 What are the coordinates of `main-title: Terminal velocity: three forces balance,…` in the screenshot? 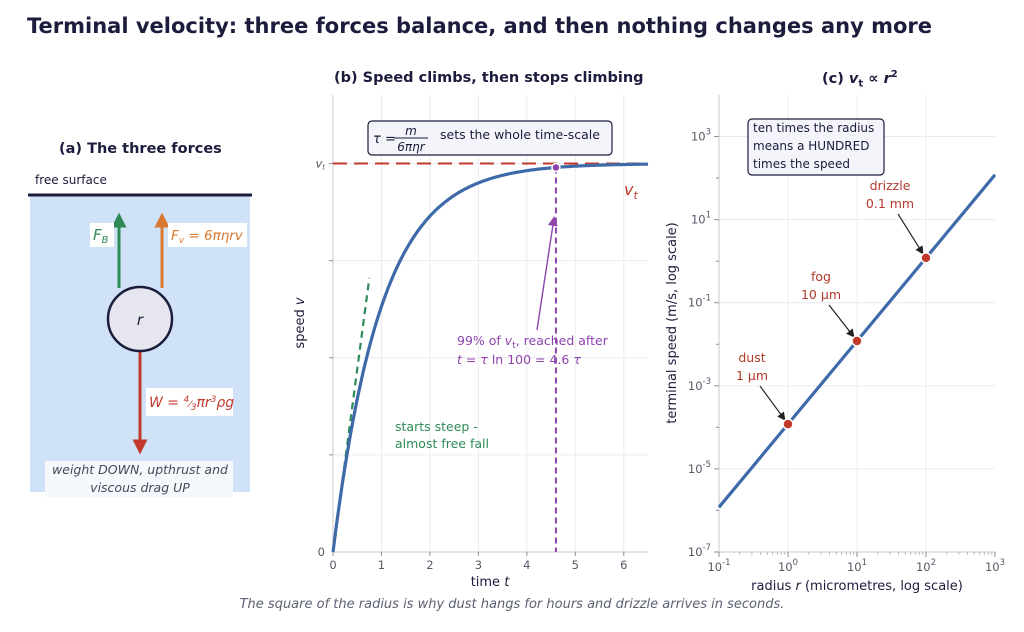 It's located at (479, 26).